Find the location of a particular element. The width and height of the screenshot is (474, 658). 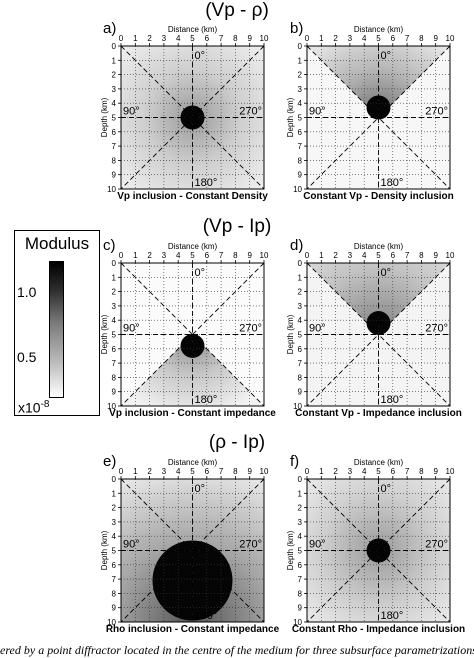

panel-letter-a: a) is located at coordinates (110, 28).